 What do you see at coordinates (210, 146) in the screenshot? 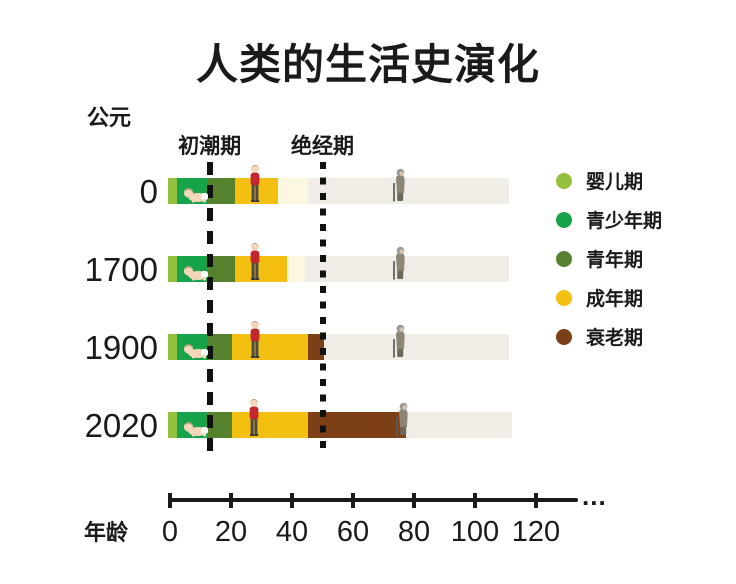
I see `menarche-label: 初潮期` at bounding box center [210, 146].